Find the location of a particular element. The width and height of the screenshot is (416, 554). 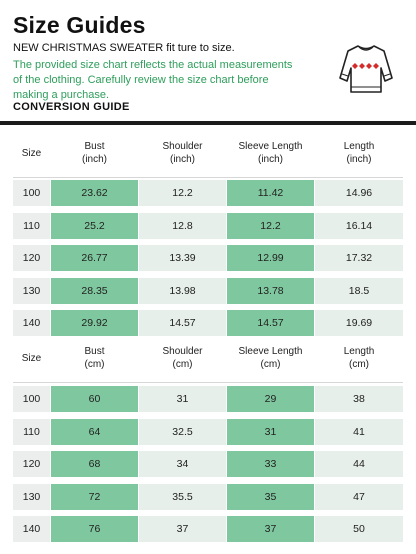

table-row: 140 29.92 14.57 14.57 19.69 is located at coordinates (208, 323).